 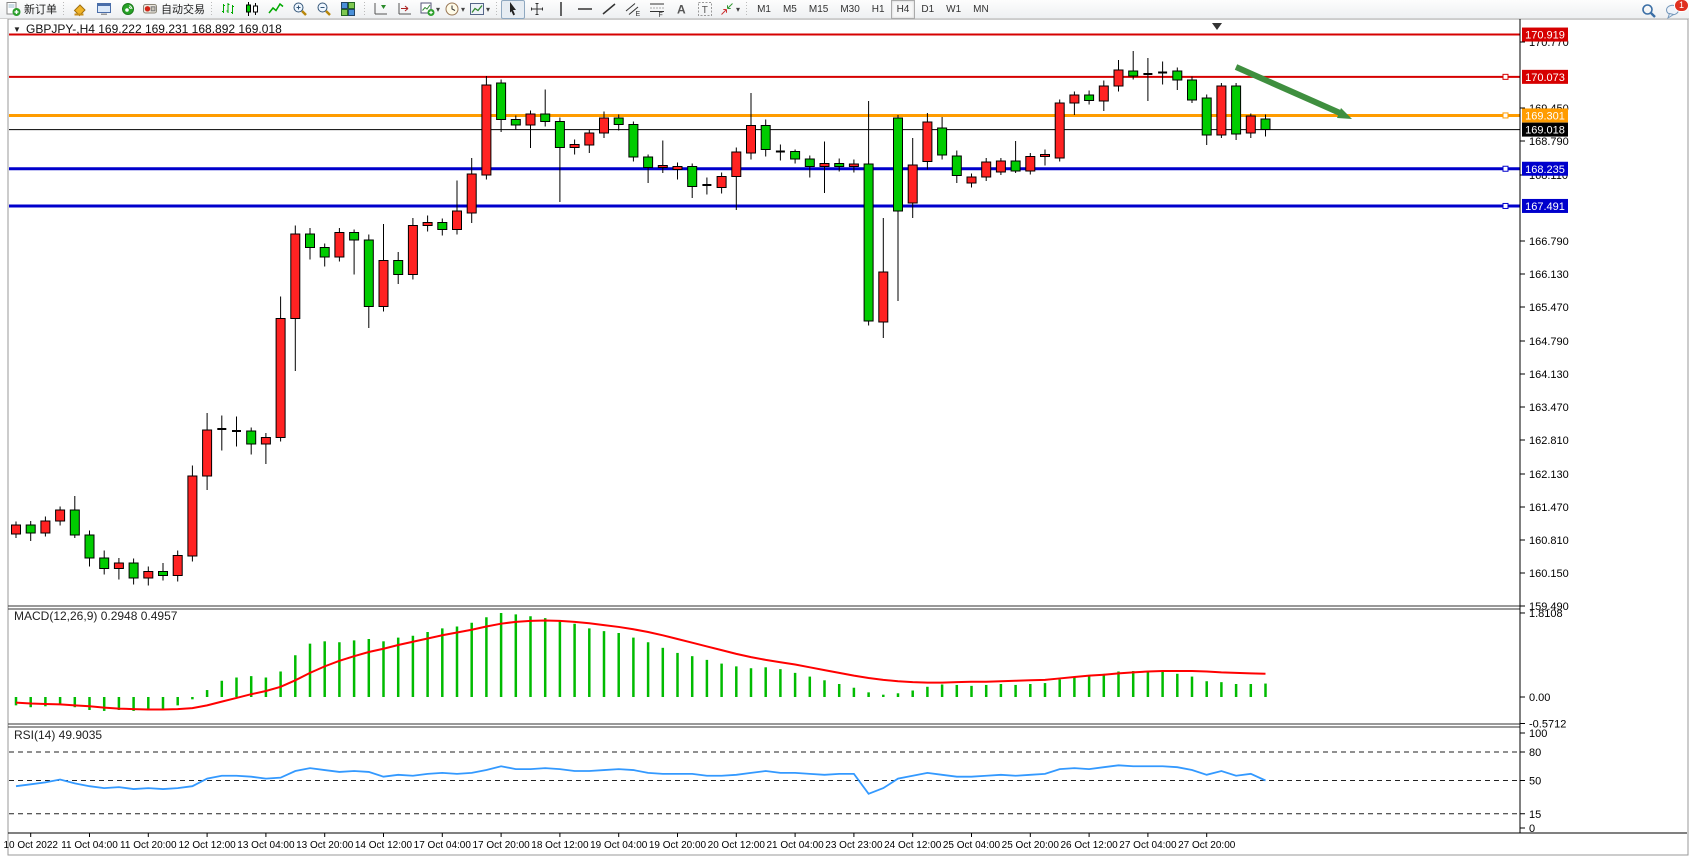 I want to click on autotrading-button: 自动交易, so click(x=173, y=9).